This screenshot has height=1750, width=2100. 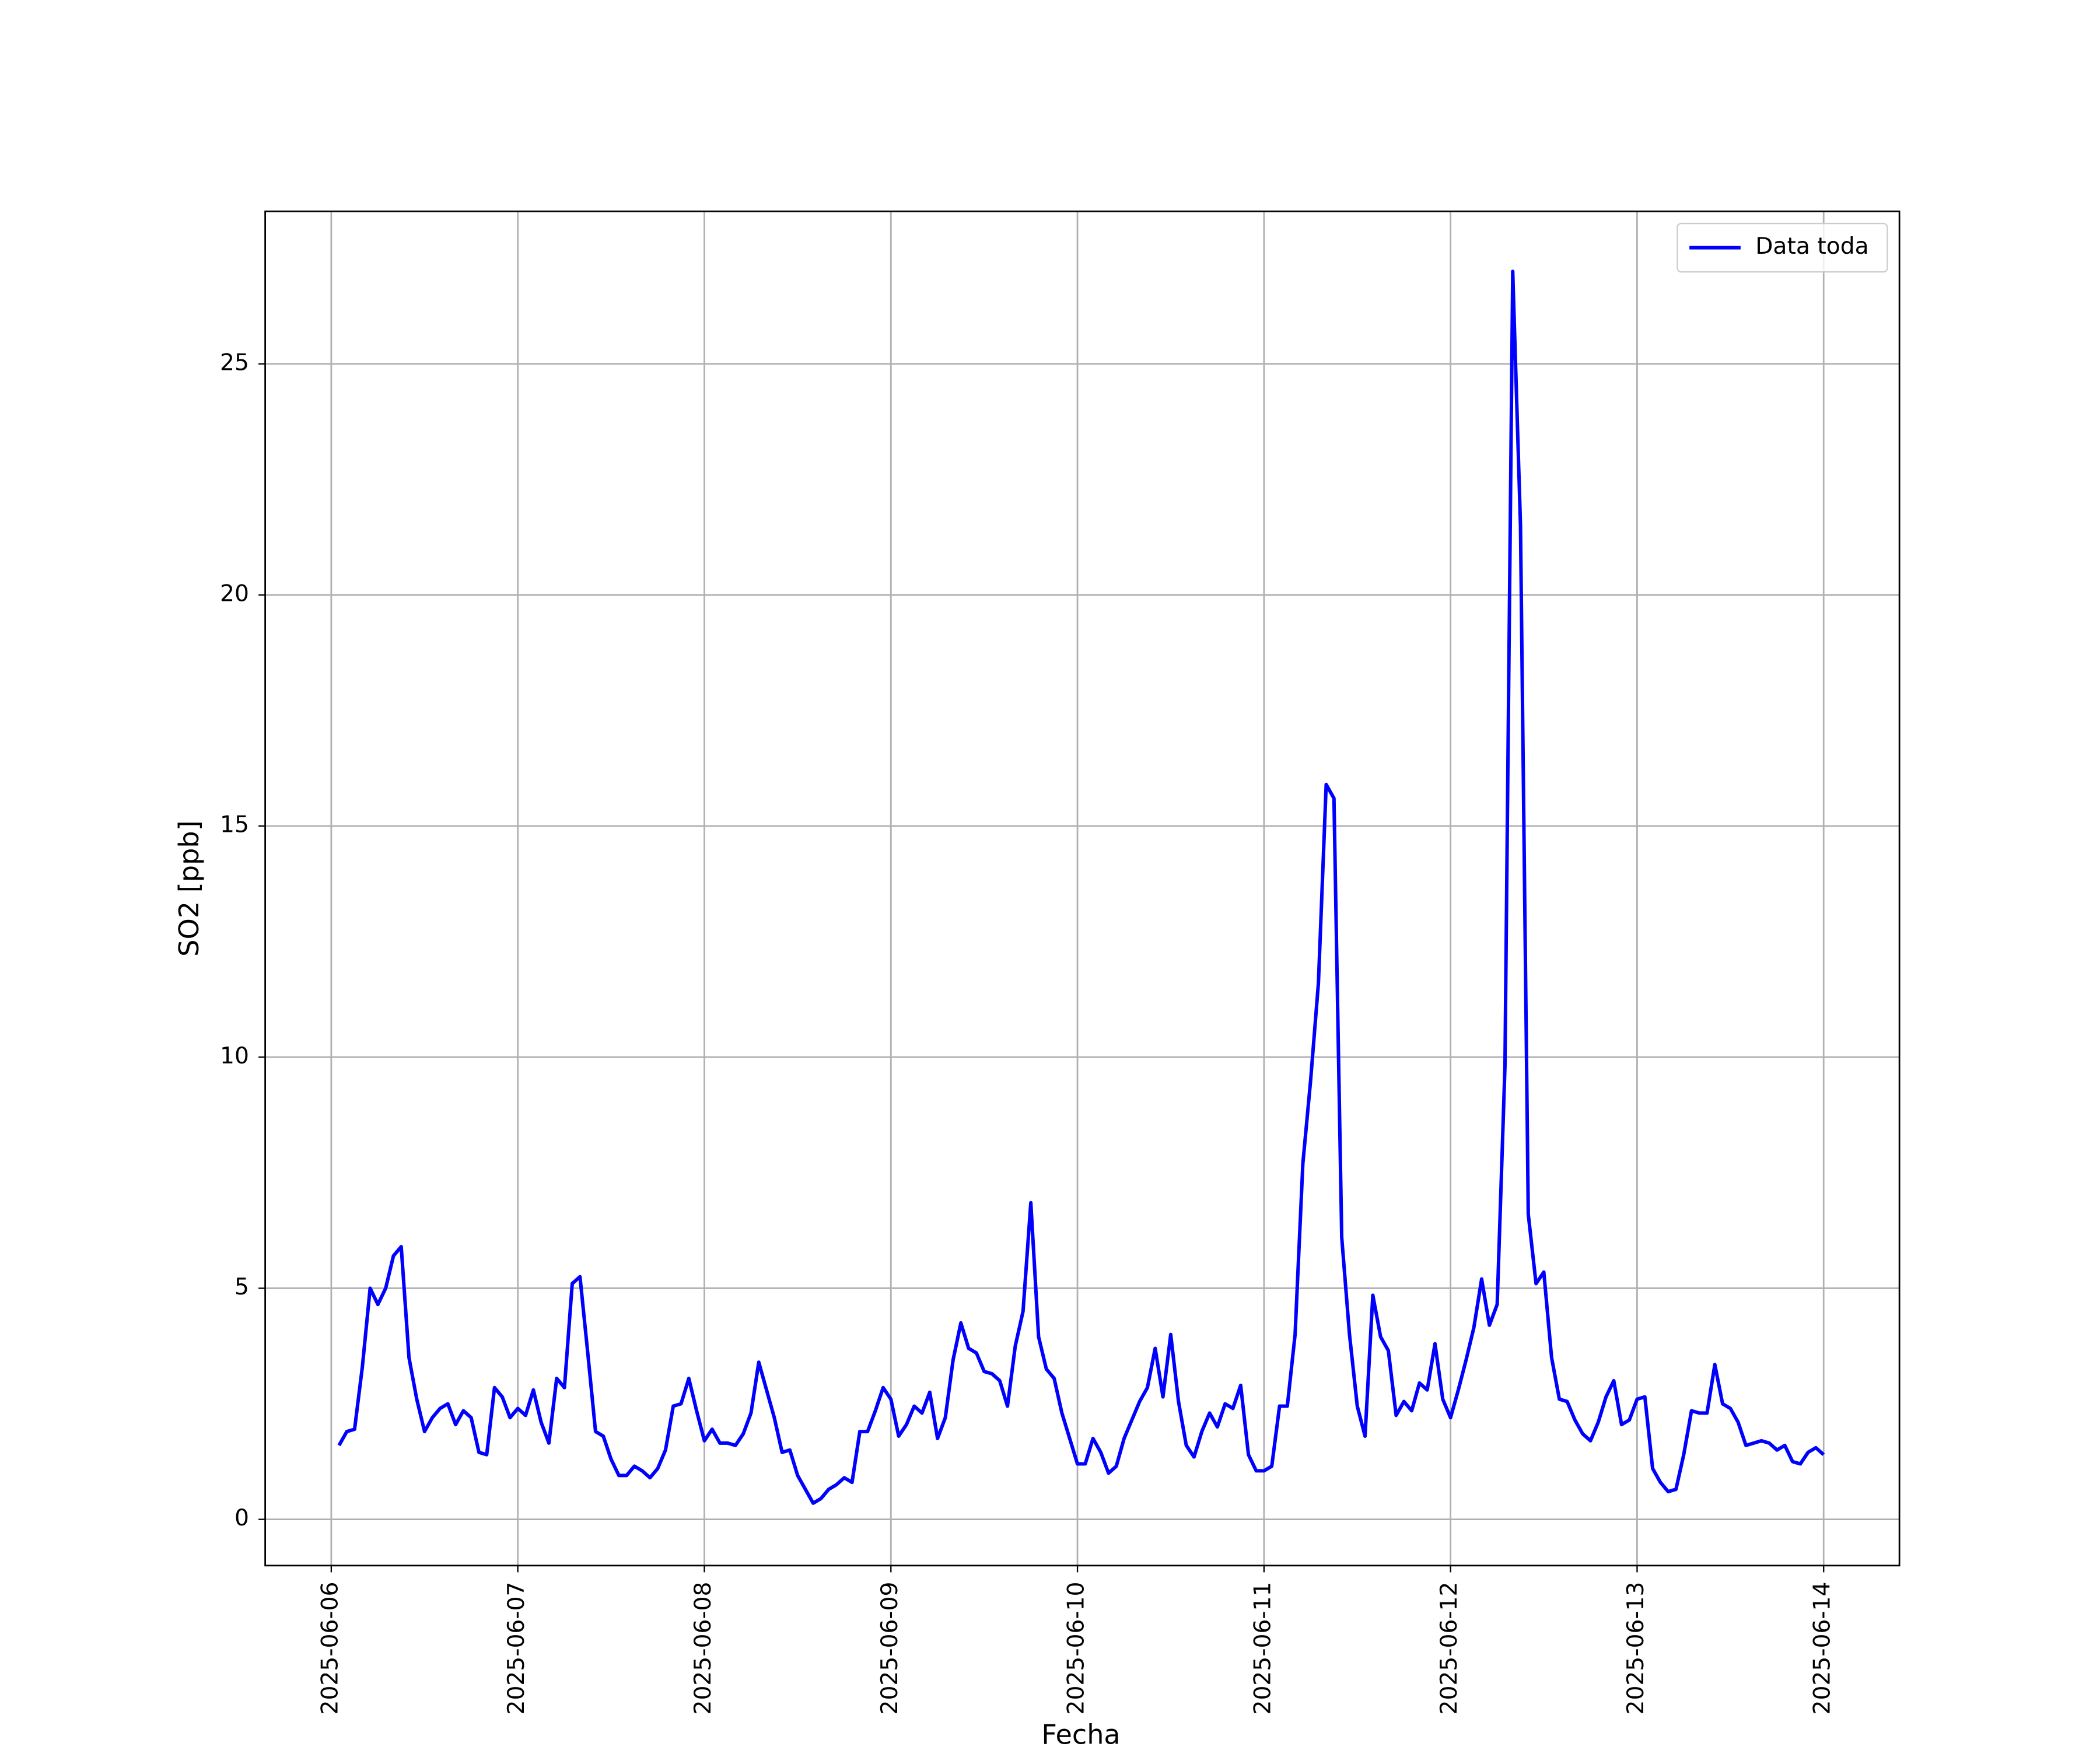 What do you see at coordinates (330, 1648) in the screenshot?
I see `x-tick-label: 2025-06-06` at bounding box center [330, 1648].